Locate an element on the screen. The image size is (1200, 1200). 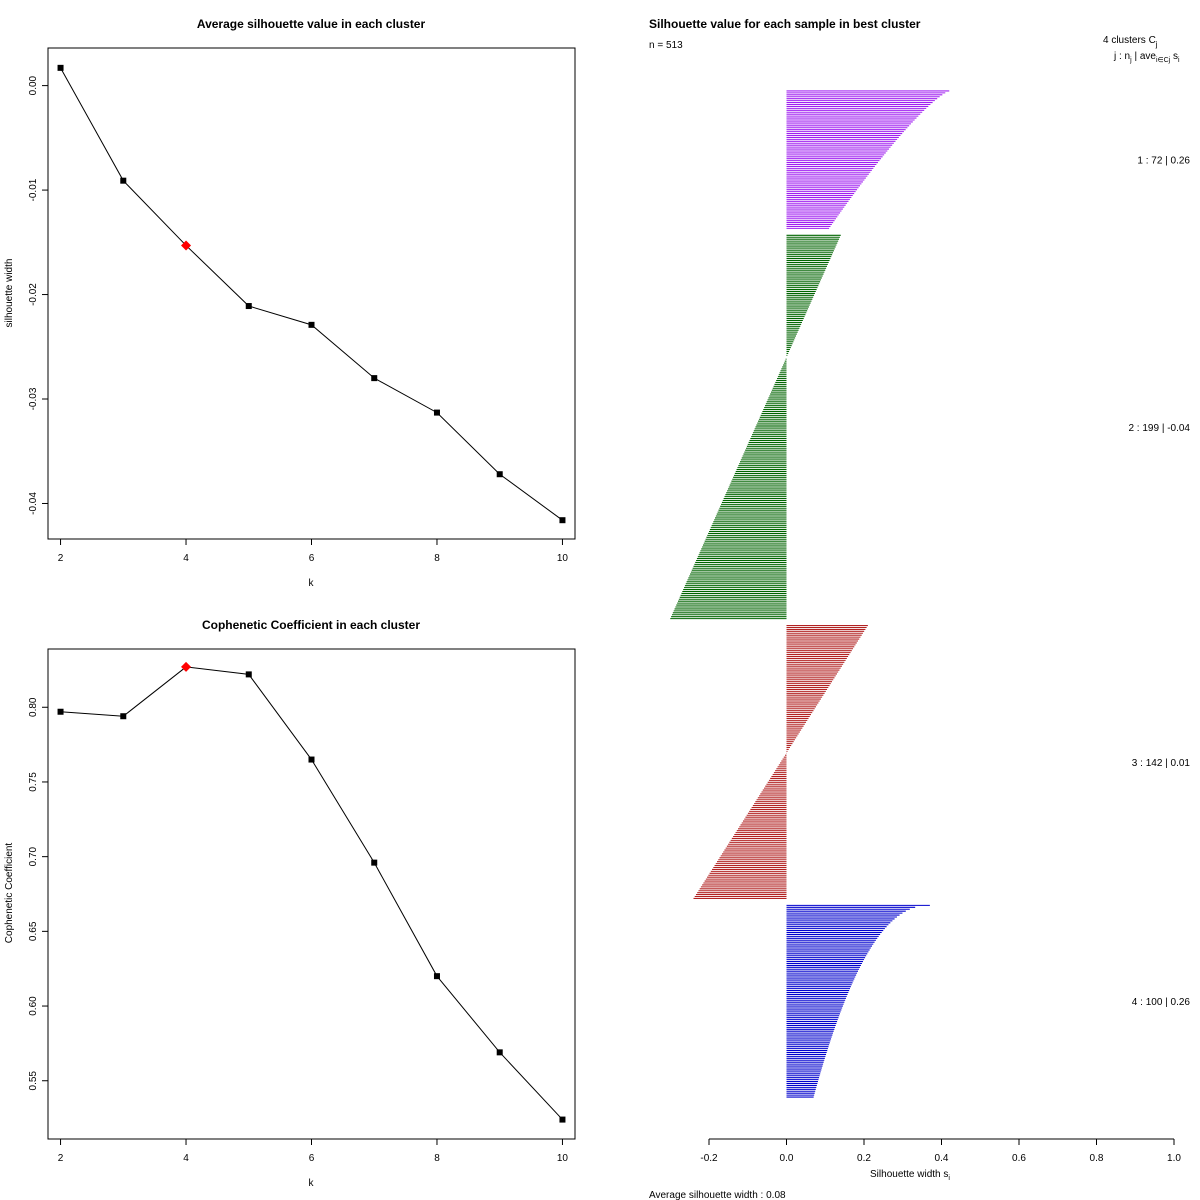
chart3-xlabel: Silhouette width si is located at coordinates (910, 1175).